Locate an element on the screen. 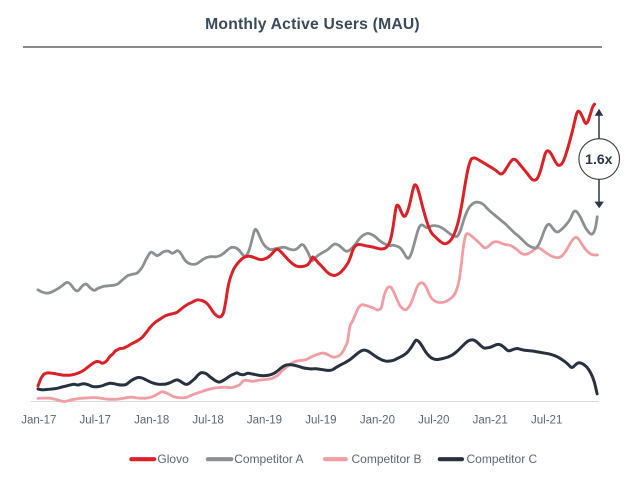  svg-text: Jan-21 is located at coordinates (490, 421).